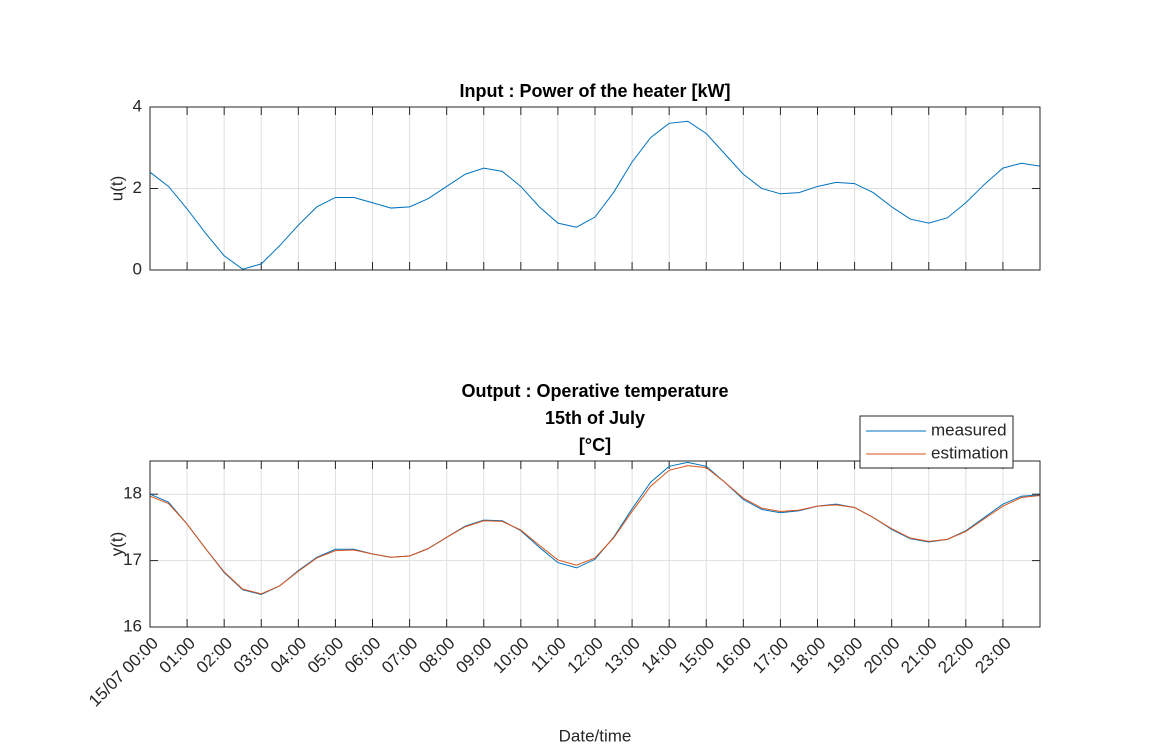  What do you see at coordinates (595, 418) in the screenshot?
I see `chart-title: 15th of July` at bounding box center [595, 418].